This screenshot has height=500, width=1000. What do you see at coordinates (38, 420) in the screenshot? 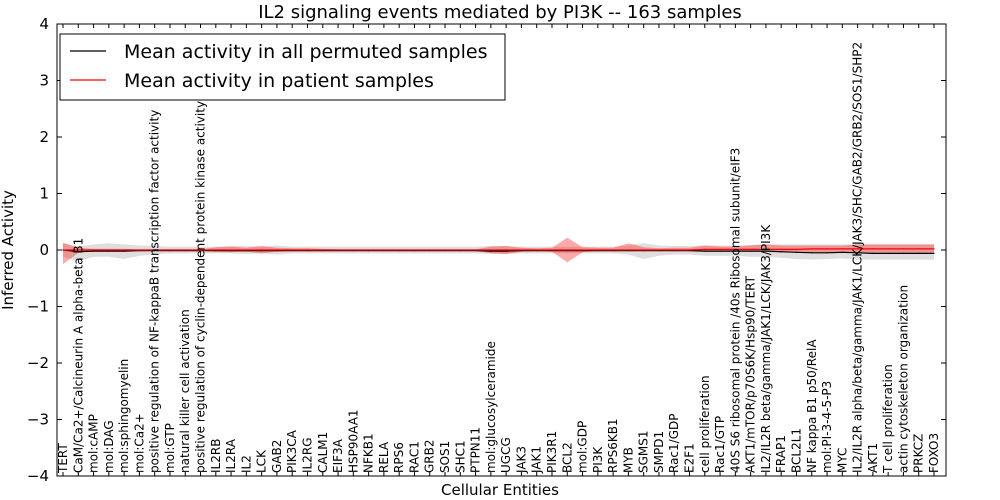
I see `y-tick-label: −3` at bounding box center [38, 420].